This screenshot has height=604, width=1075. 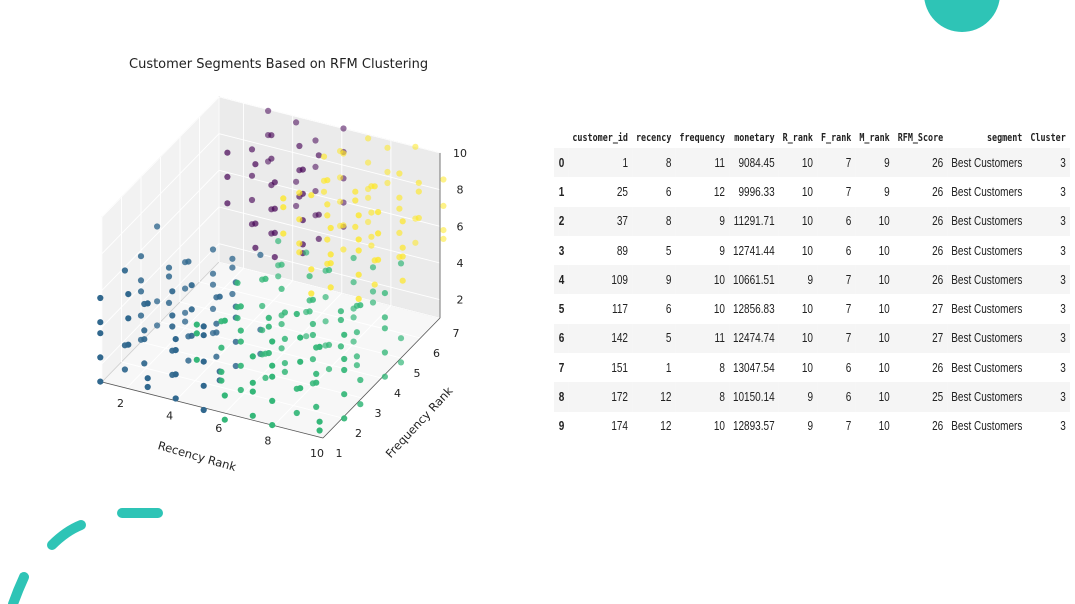 I want to click on table-cell: 7, so click(x=848, y=279).